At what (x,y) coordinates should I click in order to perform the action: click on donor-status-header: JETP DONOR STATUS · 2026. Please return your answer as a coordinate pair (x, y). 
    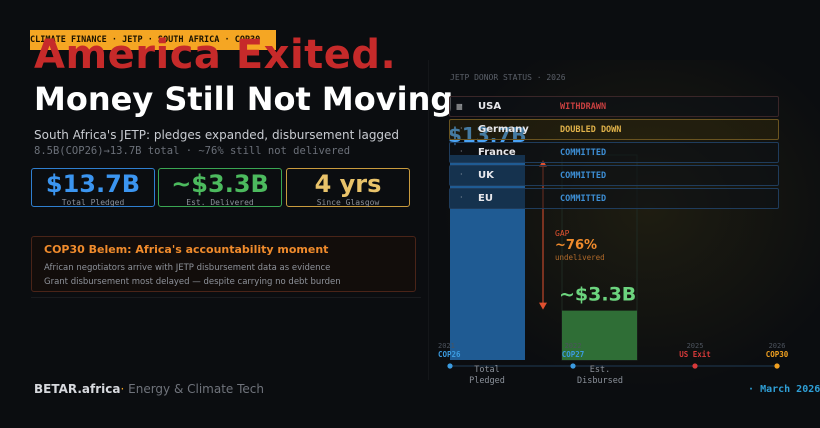
    Looking at the image, I should click on (508, 77).